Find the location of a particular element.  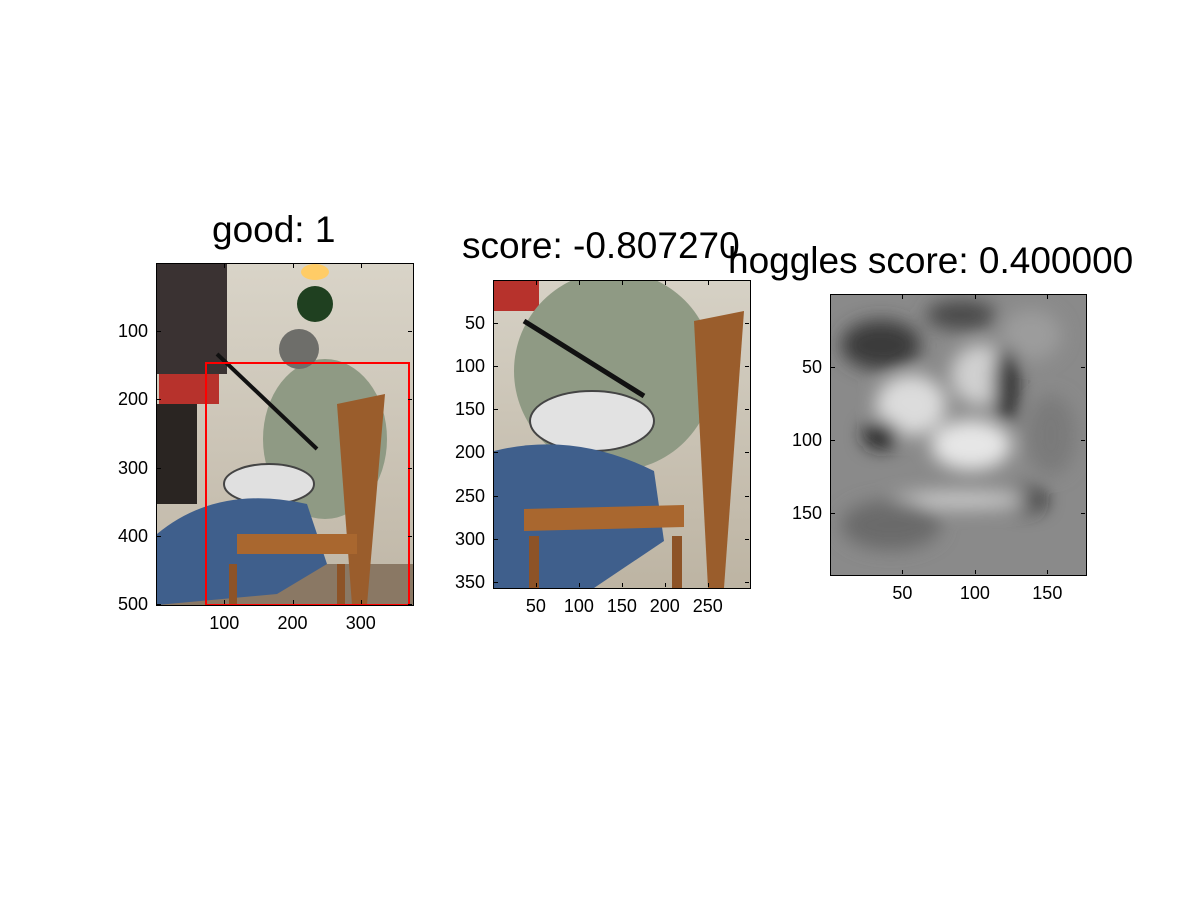

crop-axes is located at coordinates (622, 434).